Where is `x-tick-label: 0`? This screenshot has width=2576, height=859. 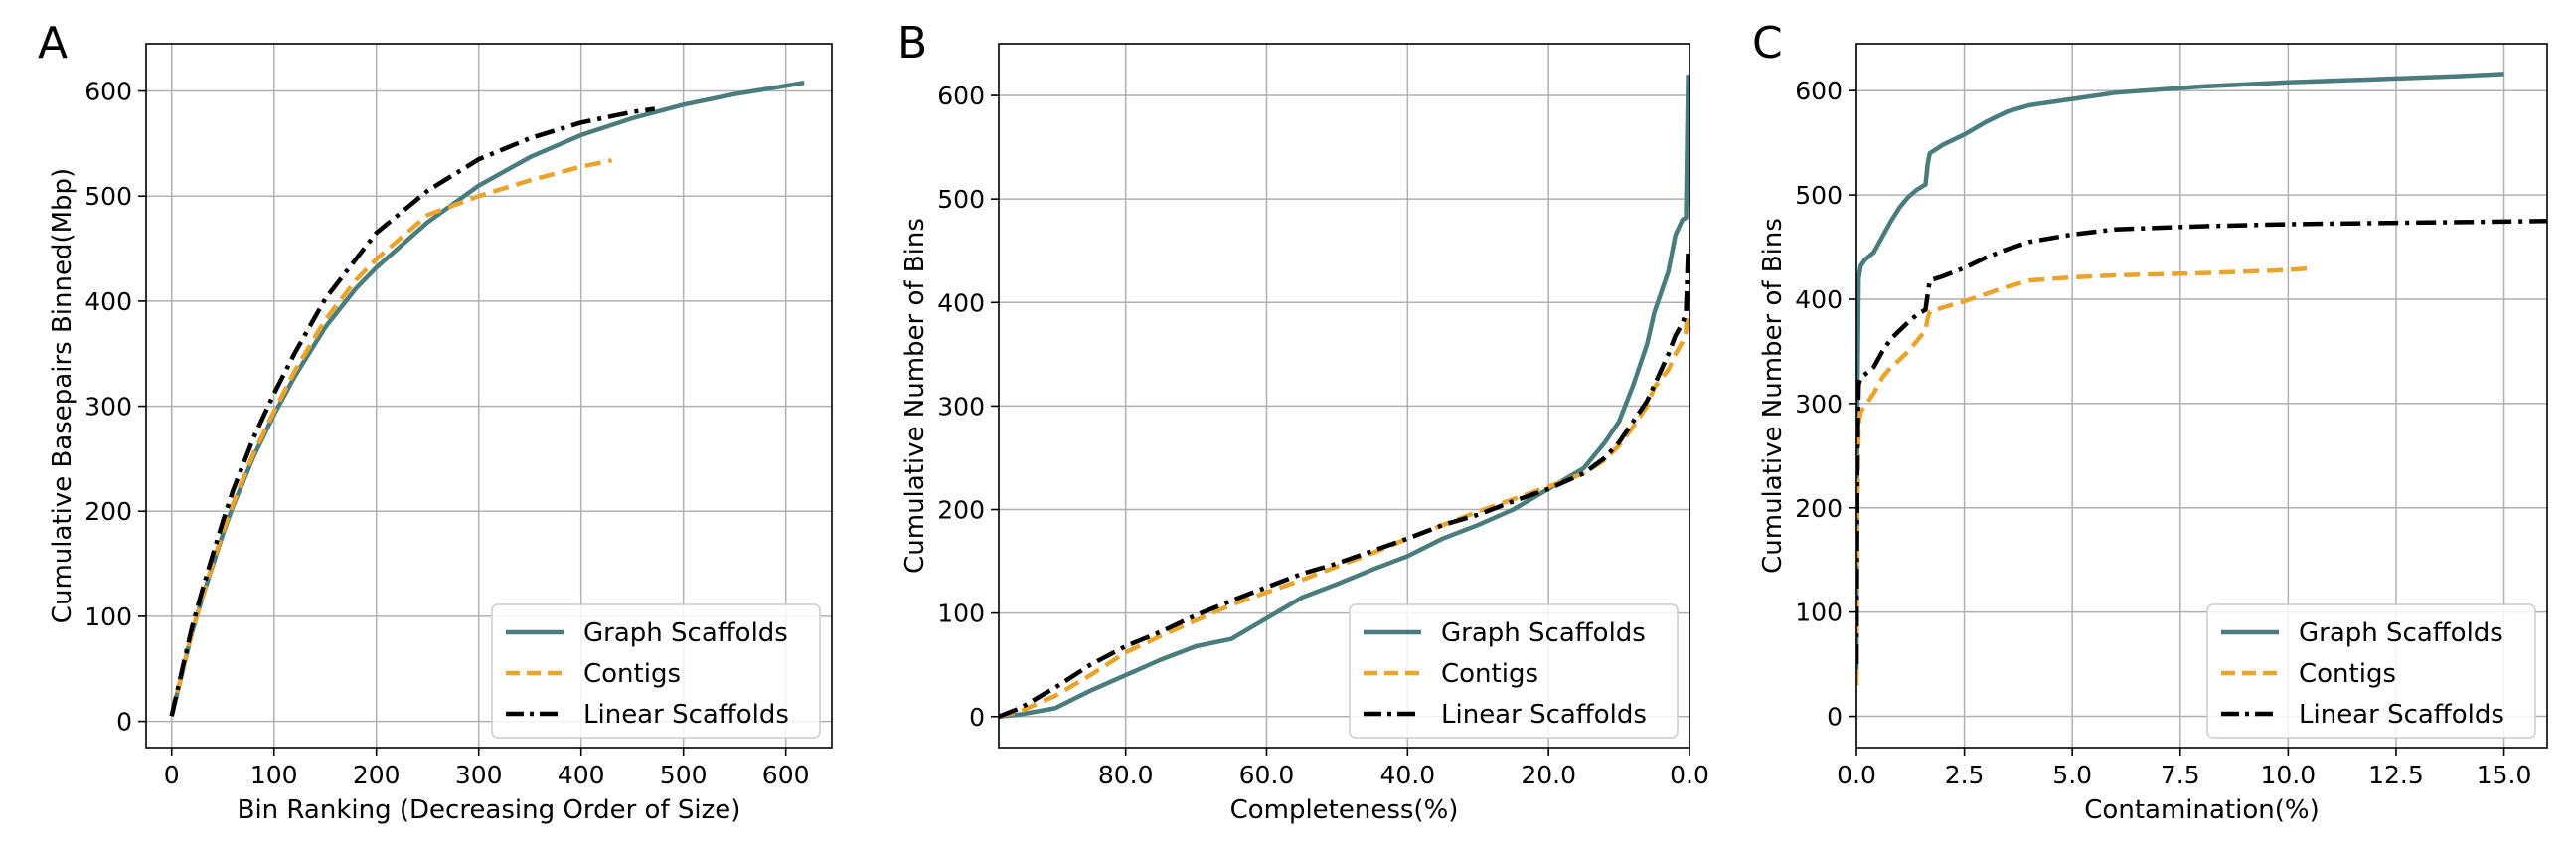
x-tick-label: 0 is located at coordinates (172, 775).